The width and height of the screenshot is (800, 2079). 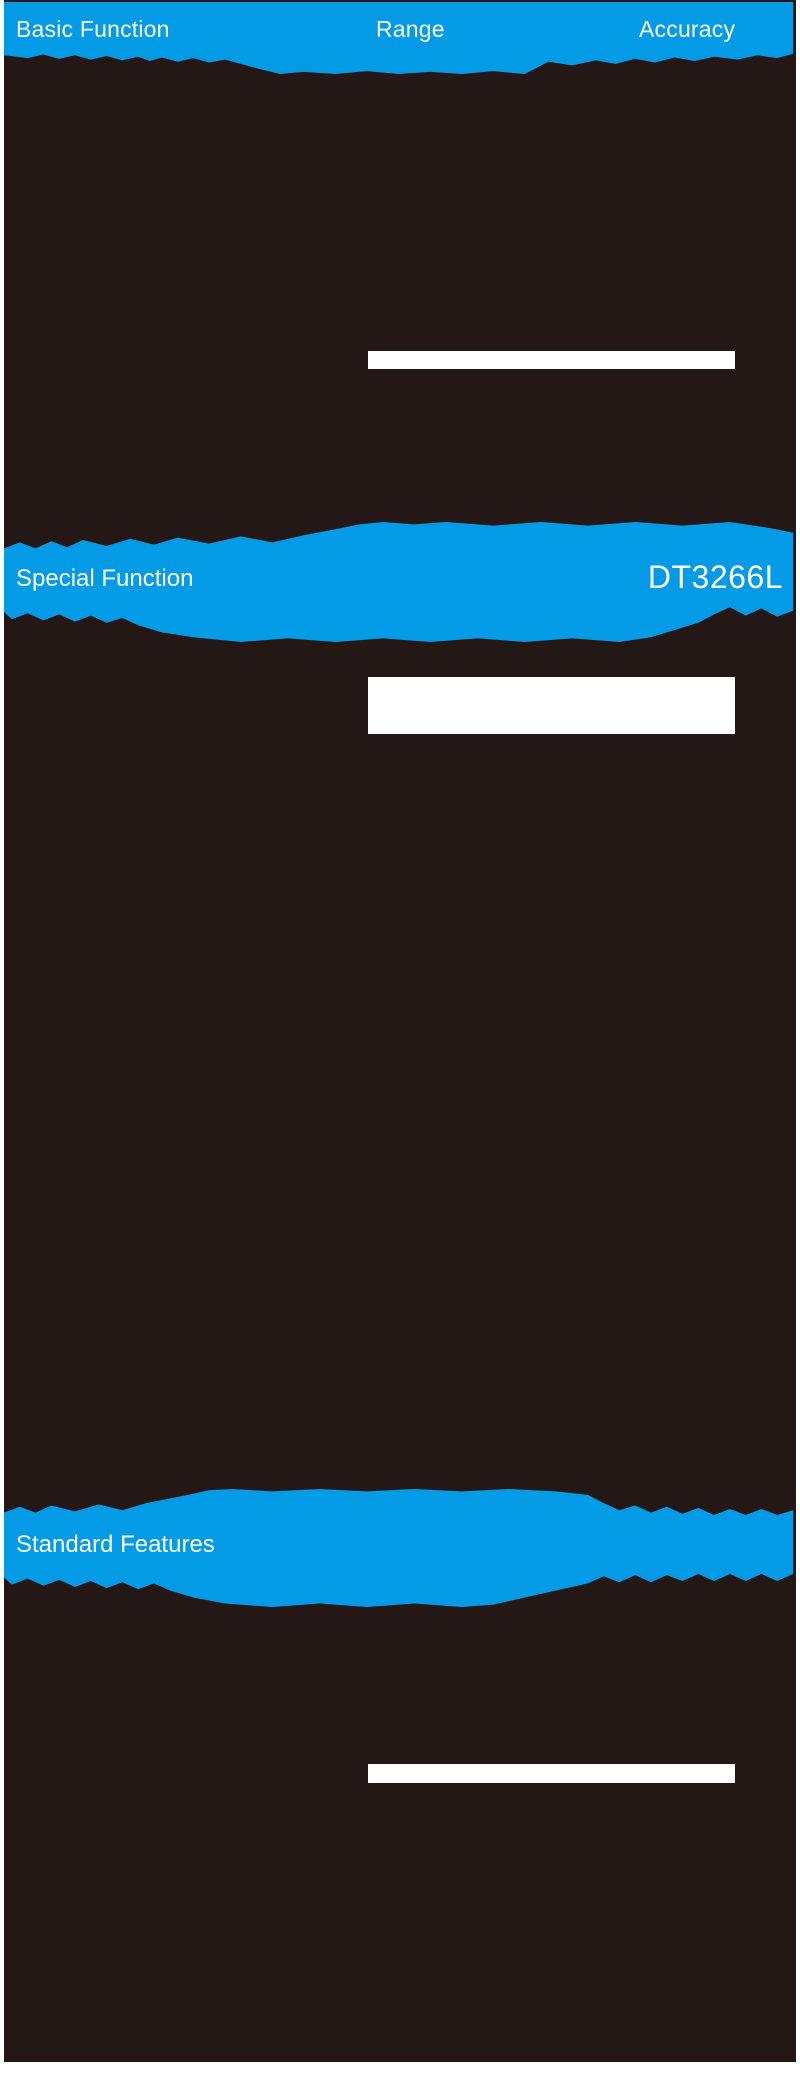 What do you see at coordinates (410, 29) in the screenshot?
I see `column-header-range: Range` at bounding box center [410, 29].